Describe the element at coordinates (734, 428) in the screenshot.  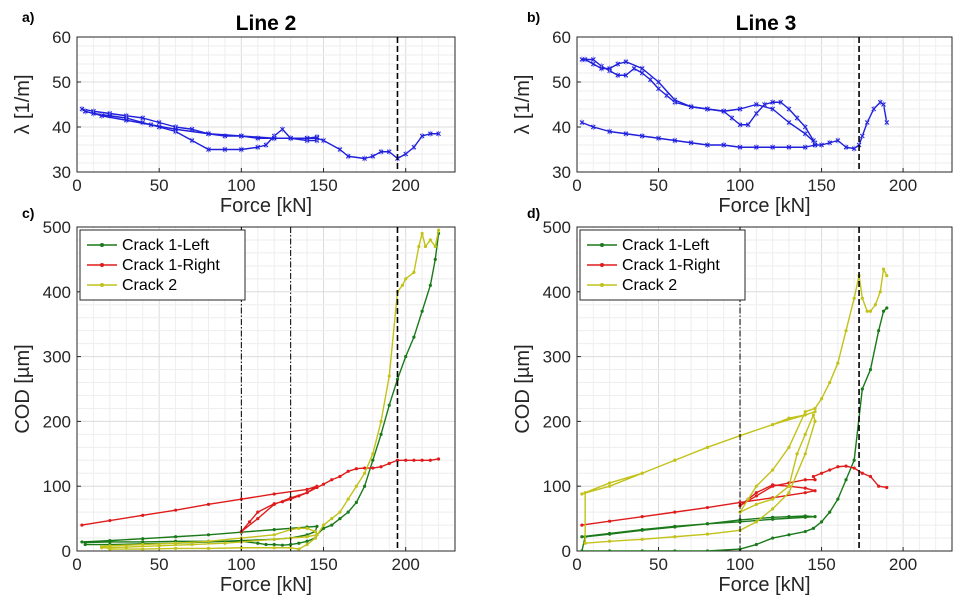
I see `series-crack-1-left` at that location.